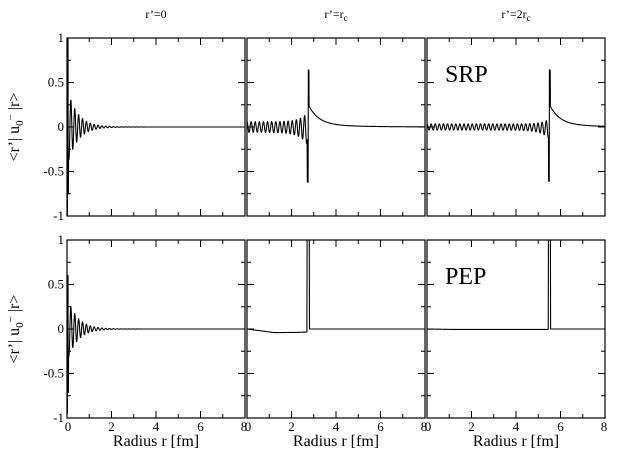 The image size is (622, 459). Describe the element at coordinates (336, 344) in the screenshot. I see `panel-r1-c1: 0 2 4 6 8 Radius r [fm]` at that location.